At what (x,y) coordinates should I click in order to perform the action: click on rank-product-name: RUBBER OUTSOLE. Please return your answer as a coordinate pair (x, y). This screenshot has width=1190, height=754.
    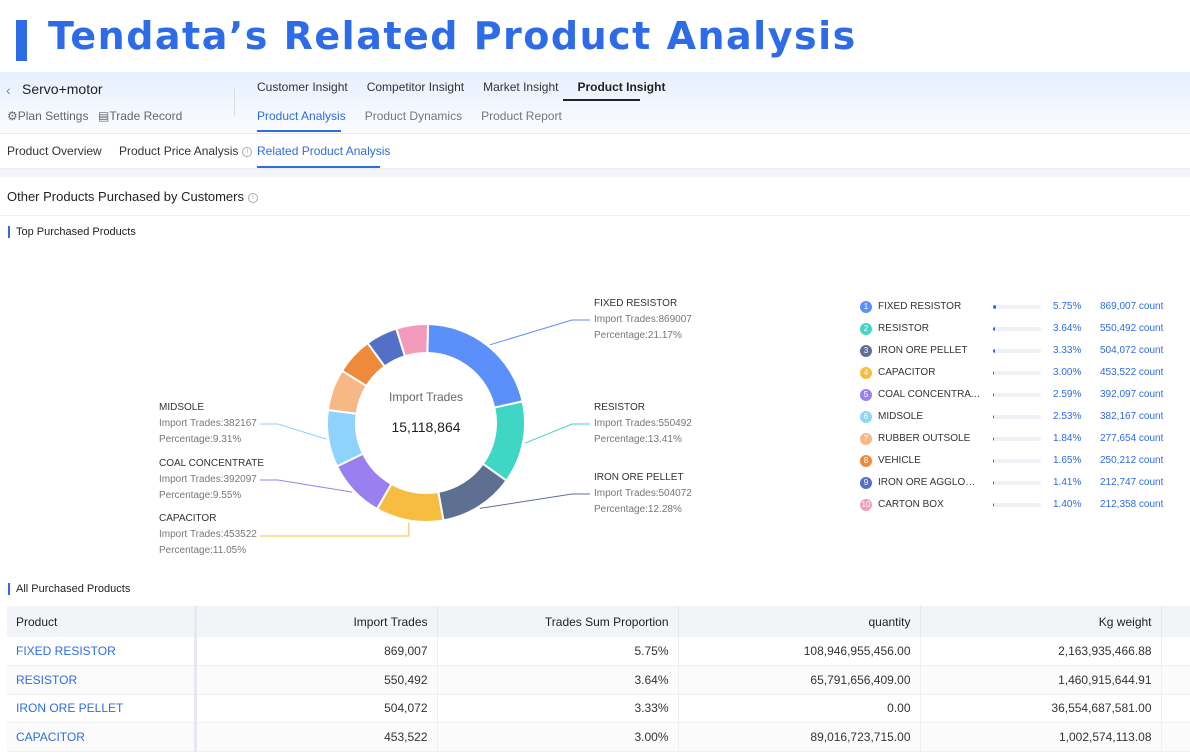
    Looking at the image, I should click on (924, 438).